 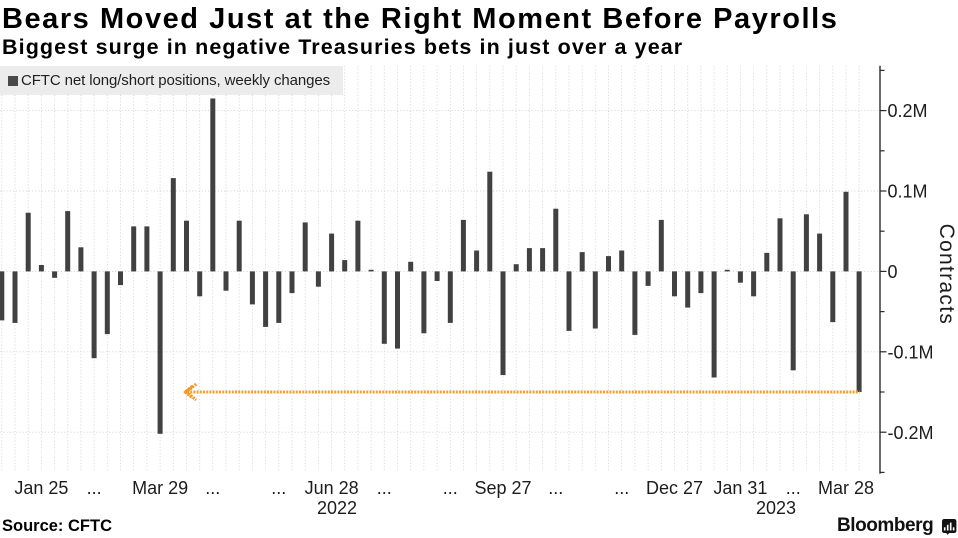 I want to click on svg-text: Jan 31, so click(x=740, y=488).